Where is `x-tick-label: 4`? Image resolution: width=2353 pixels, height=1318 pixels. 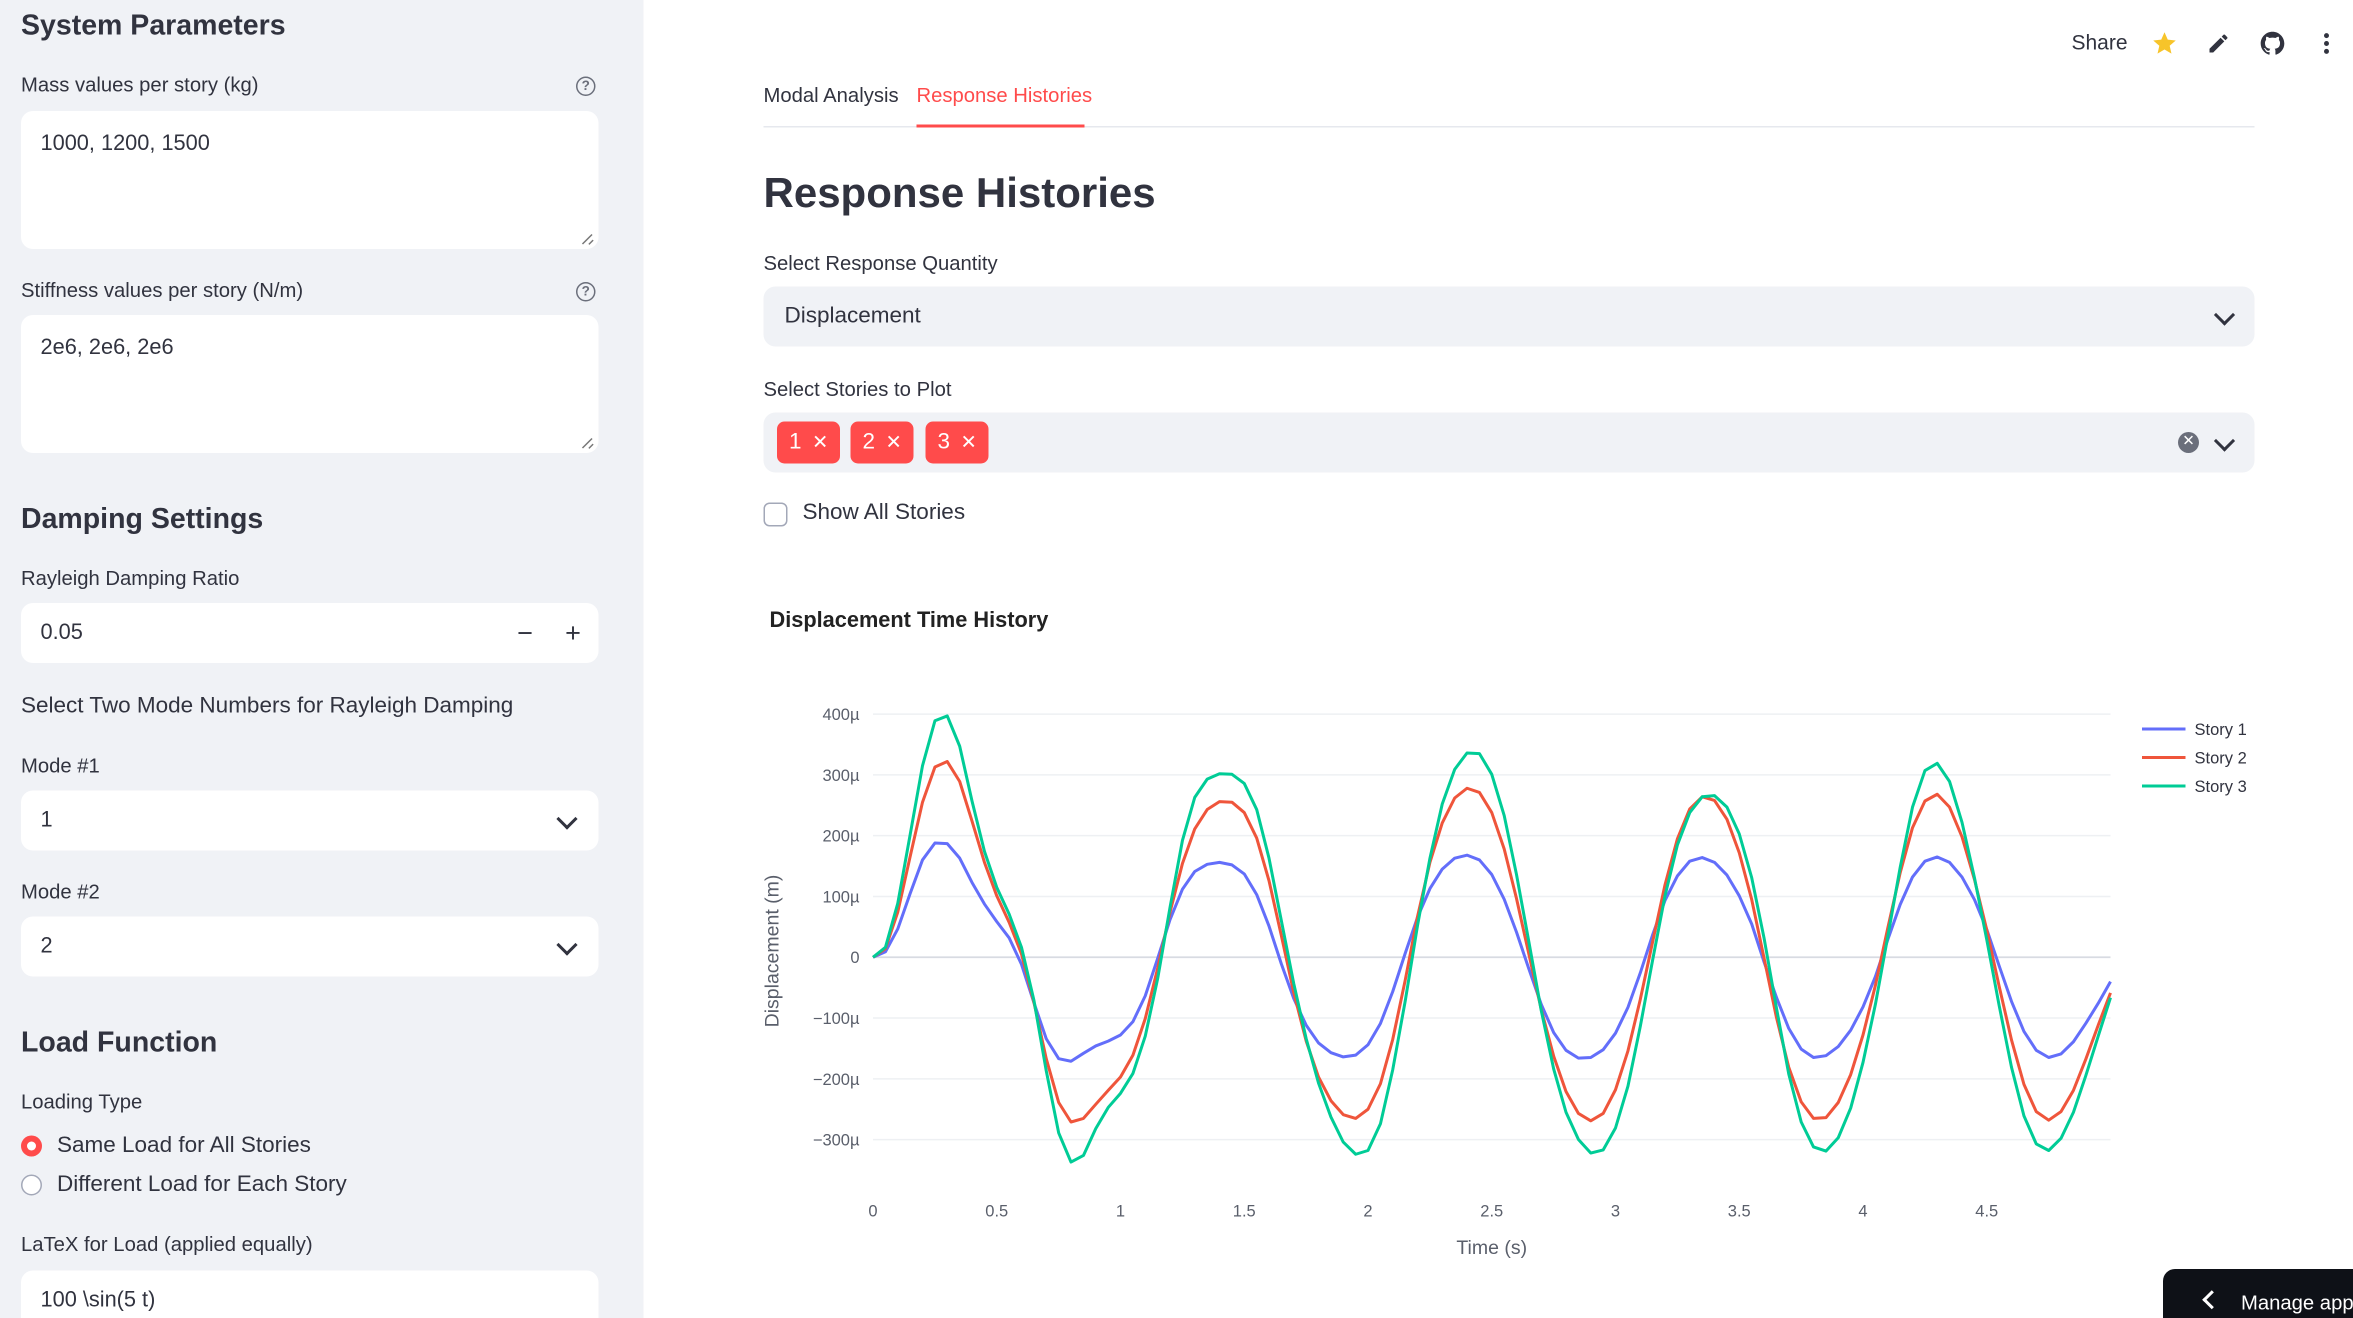
x-tick-label: 4 is located at coordinates (1862, 1212).